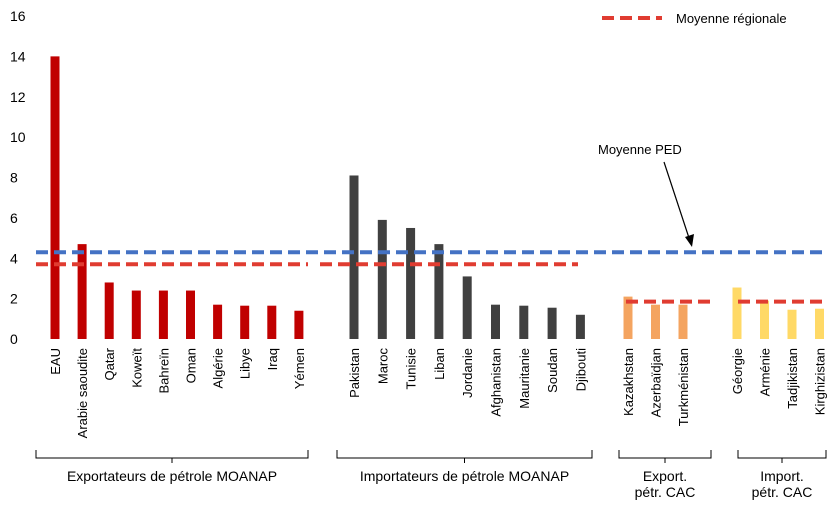 This screenshot has width=836, height=508. What do you see at coordinates (55, 361) in the screenshot?
I see `x-tick-label: EAU` at bounding box center [55, 361].